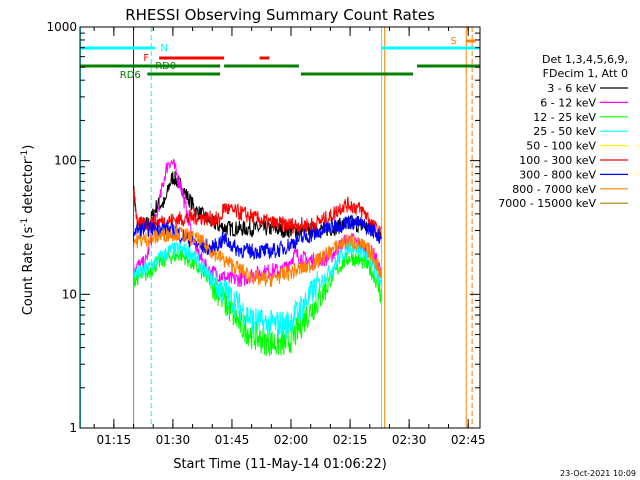 This screenshot has height=480, width=640. I want to click on flag-label: N, so click(163, 48).